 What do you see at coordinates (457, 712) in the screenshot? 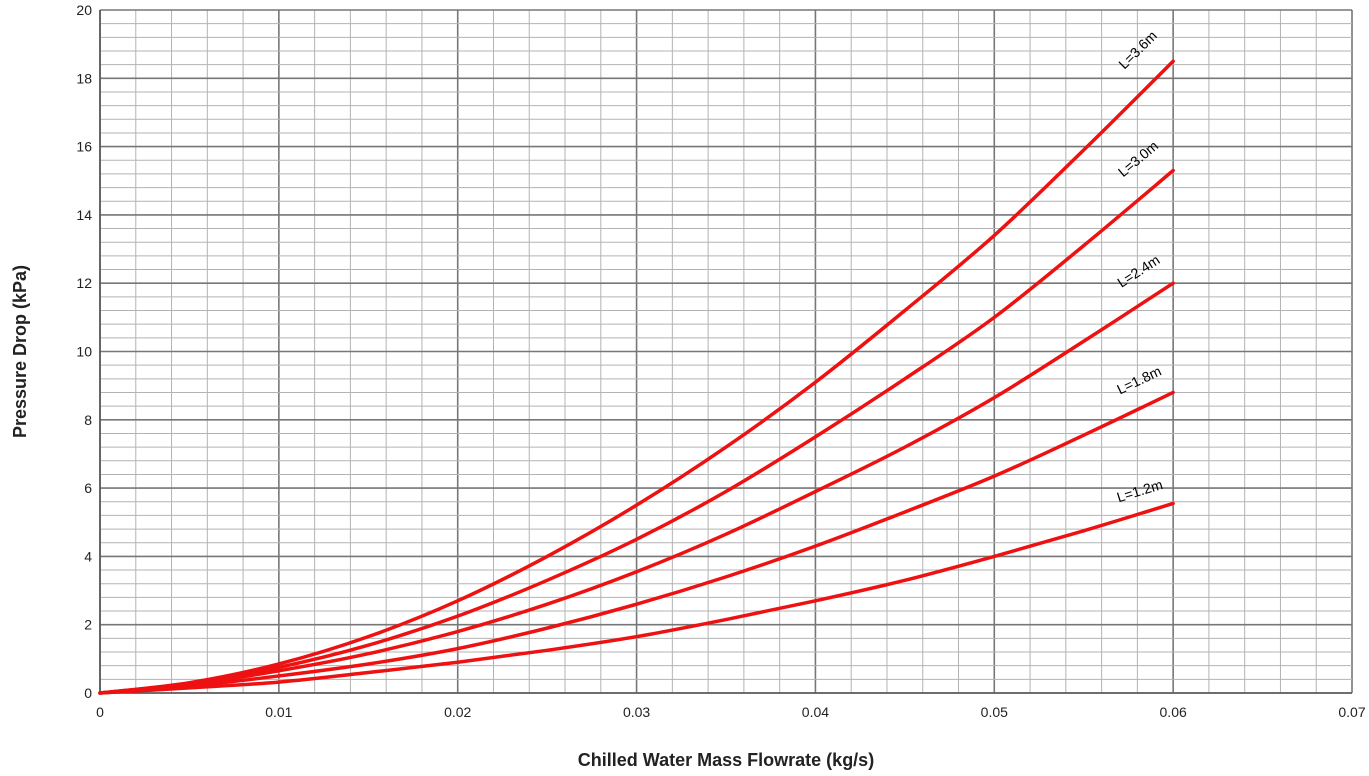
I see `x-tick-label: 0.02` at bounding box center [457, 712].